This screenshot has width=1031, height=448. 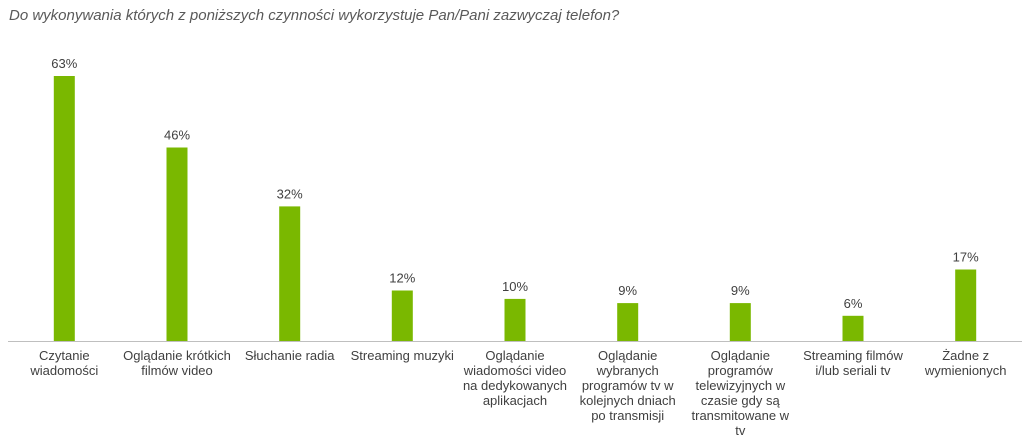 What do you see at coordinates (740, 290) in the screenshot?
I see `value-label-7: 9%` at bounding box center [740, 290].